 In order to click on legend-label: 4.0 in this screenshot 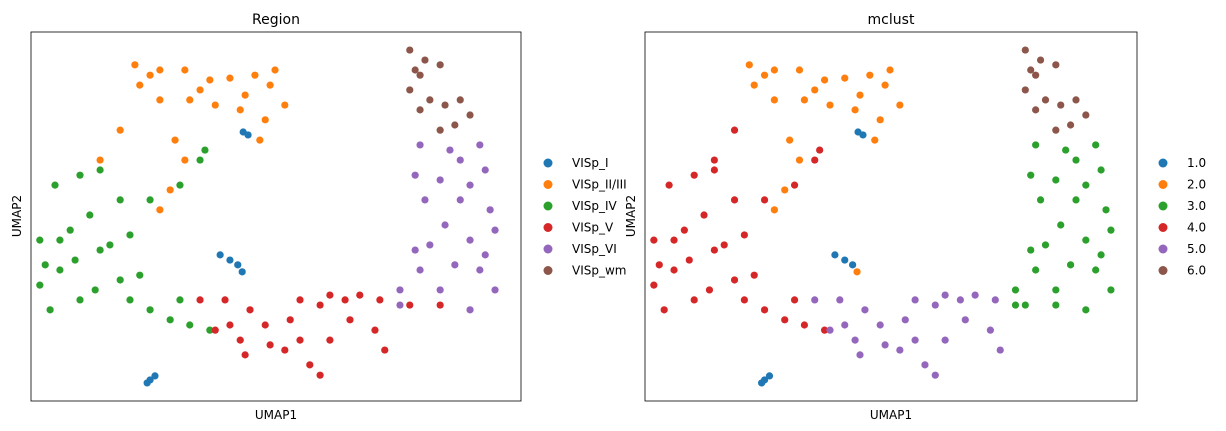, I will do `click(1196, 228)`.